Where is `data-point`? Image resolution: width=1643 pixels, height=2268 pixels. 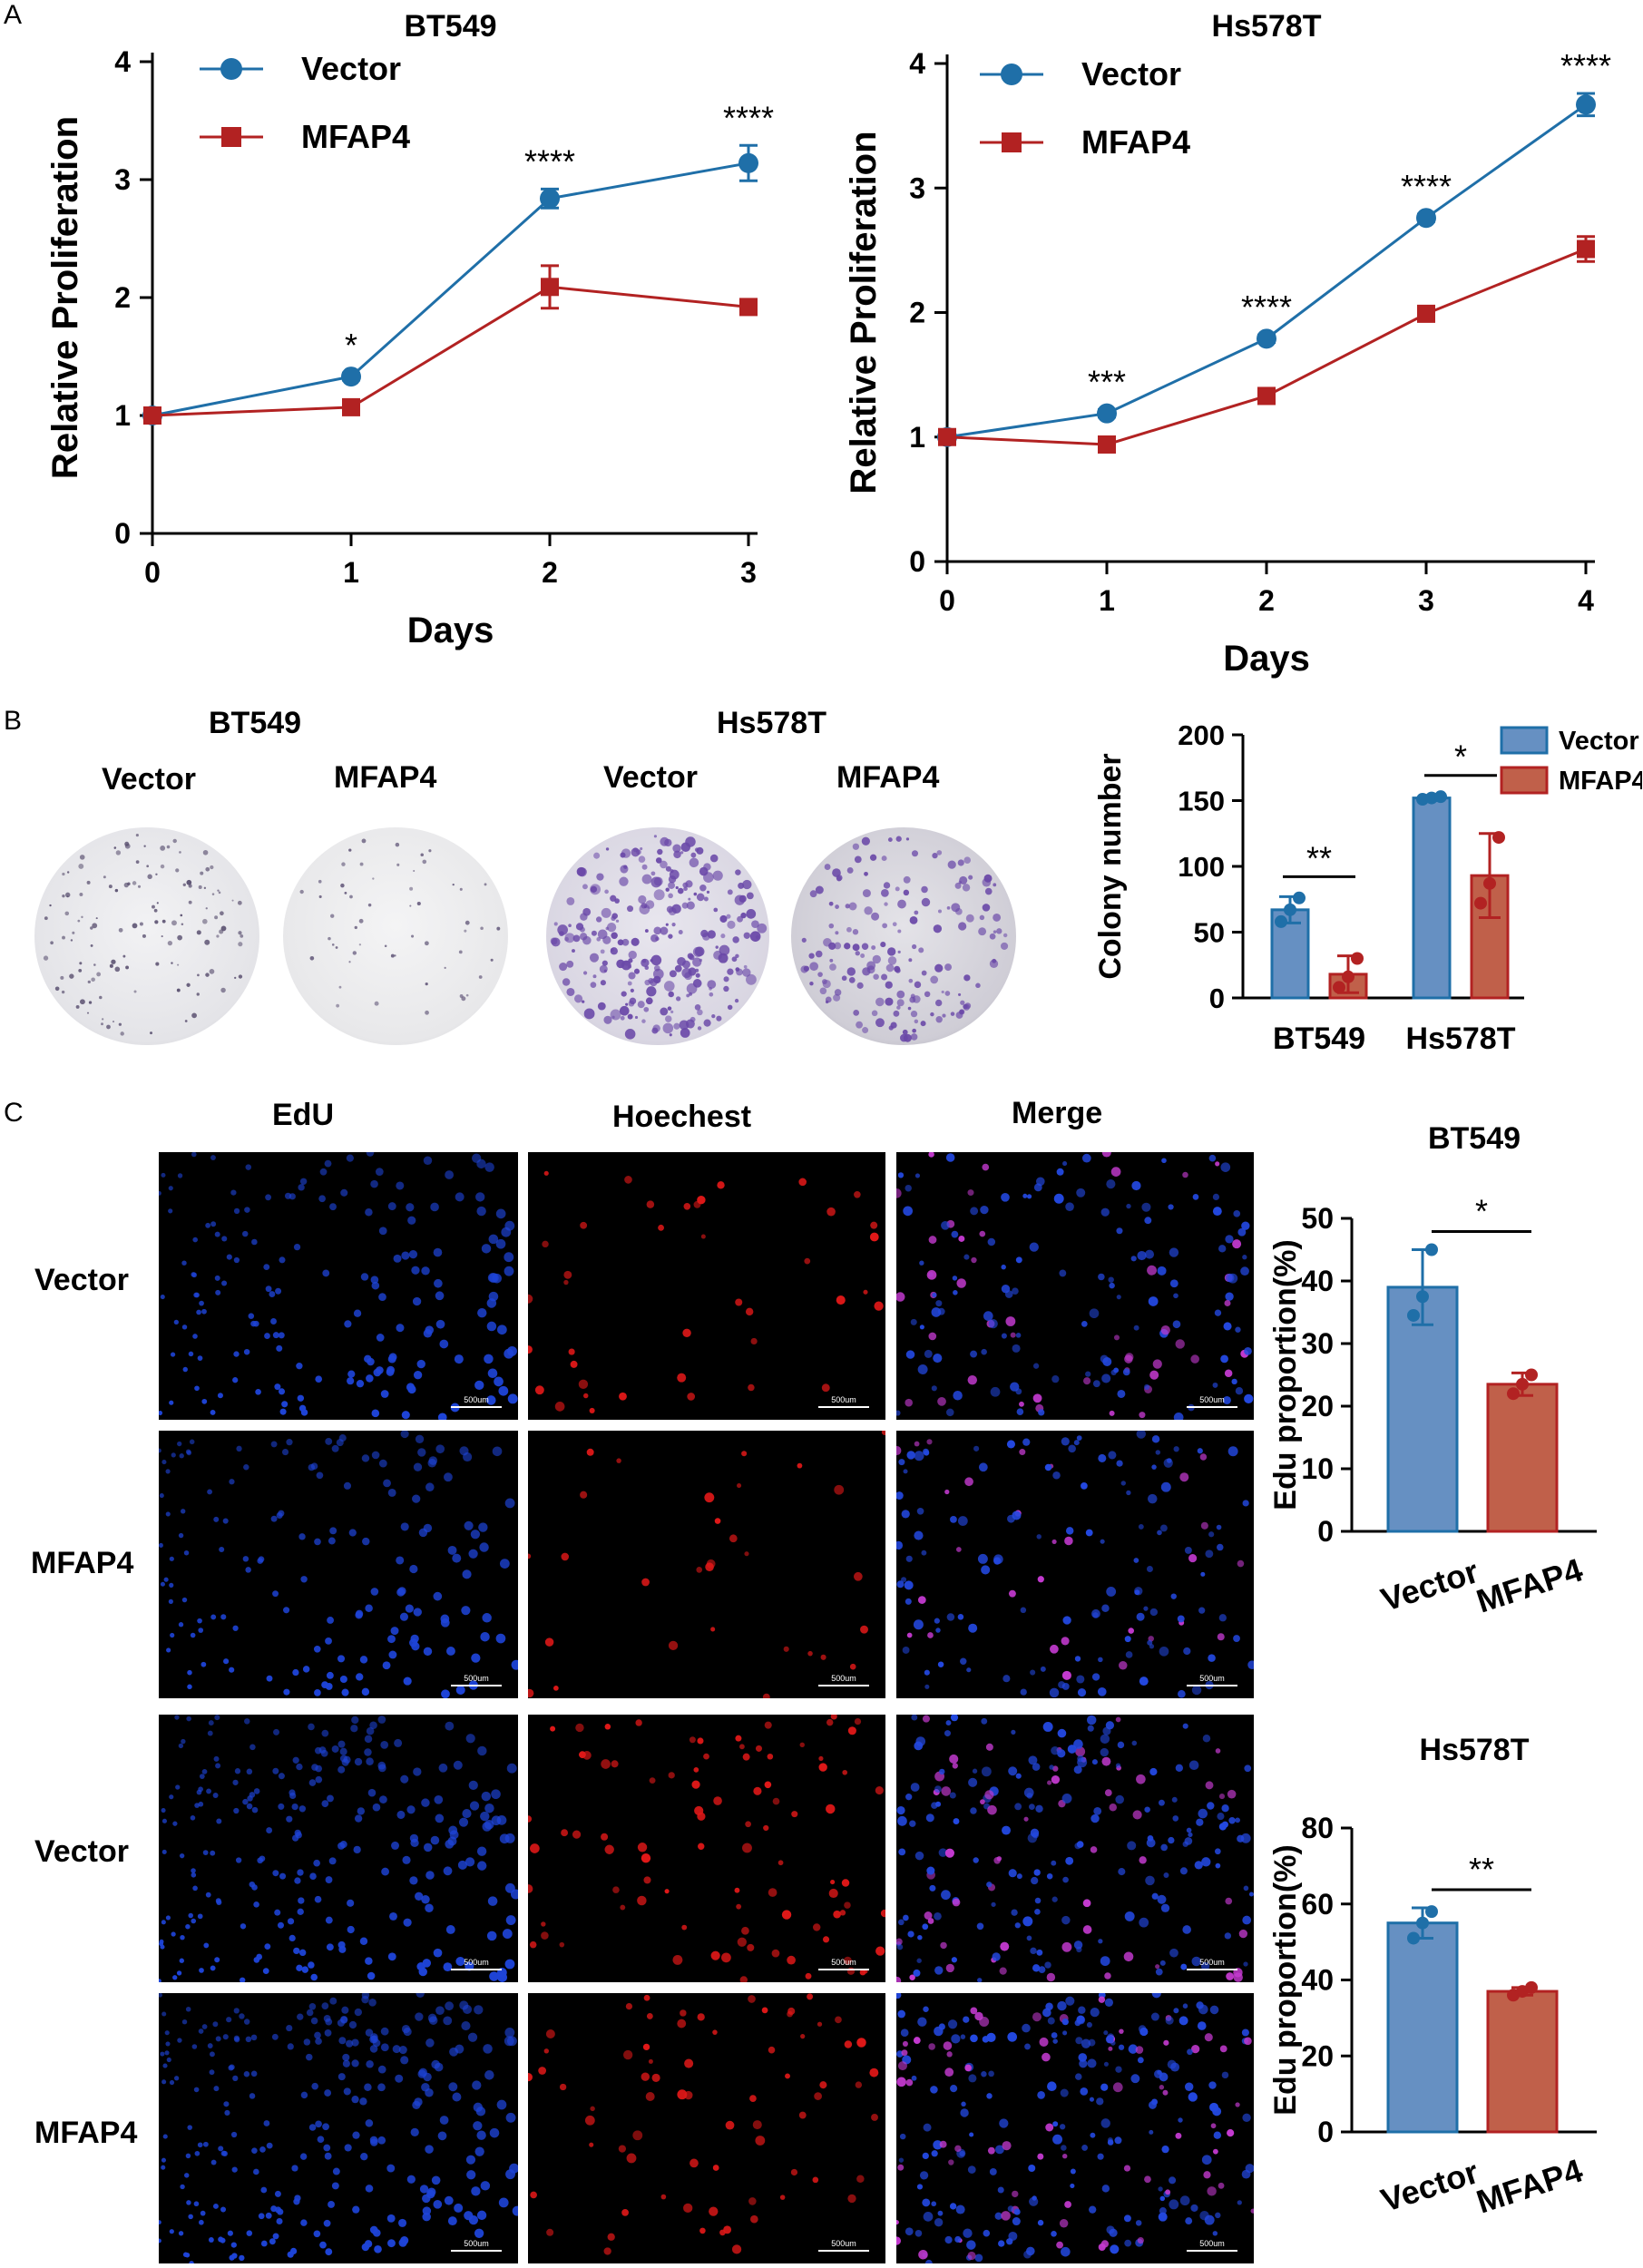 data-point is located at coordinates (748, 163).